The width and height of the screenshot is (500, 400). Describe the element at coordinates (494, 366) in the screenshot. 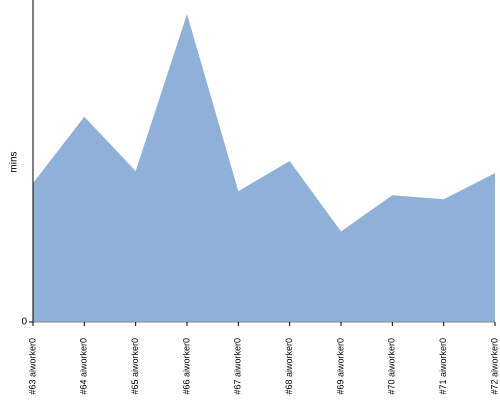

I see `x-tick-label: #72 aiworker0` at that location.